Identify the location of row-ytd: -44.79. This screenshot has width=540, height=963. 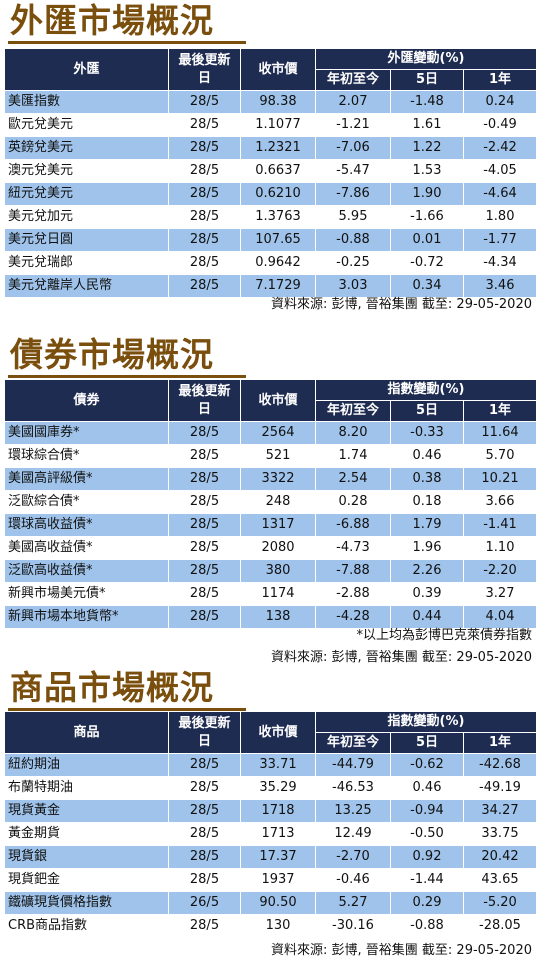
(353, 765).